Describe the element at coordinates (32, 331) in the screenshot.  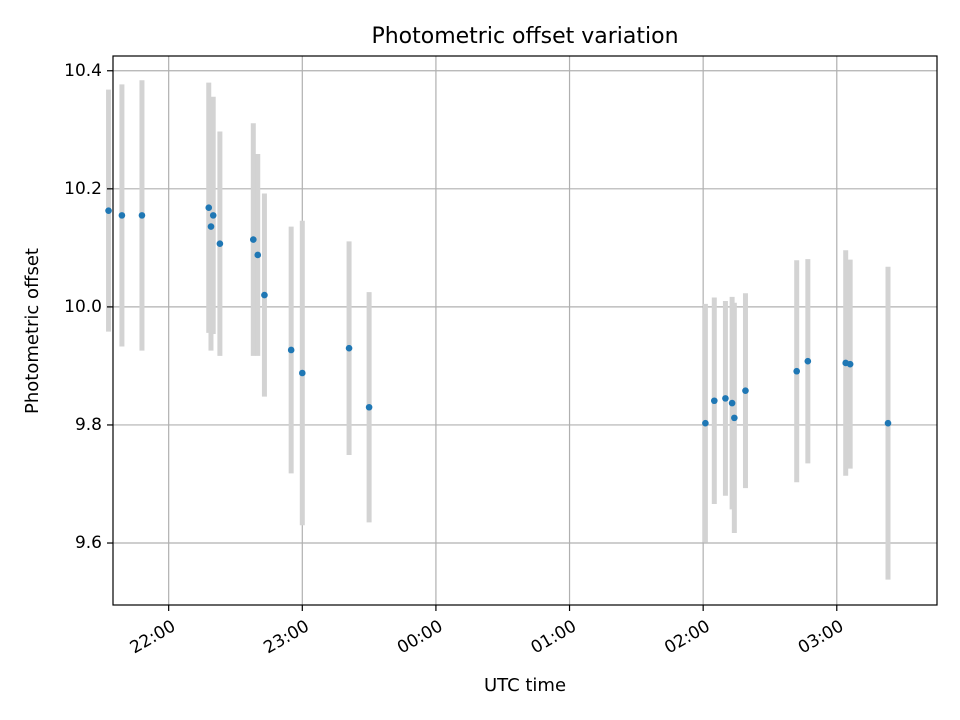
I see `y-axis-label: Photometric offset` at that location.